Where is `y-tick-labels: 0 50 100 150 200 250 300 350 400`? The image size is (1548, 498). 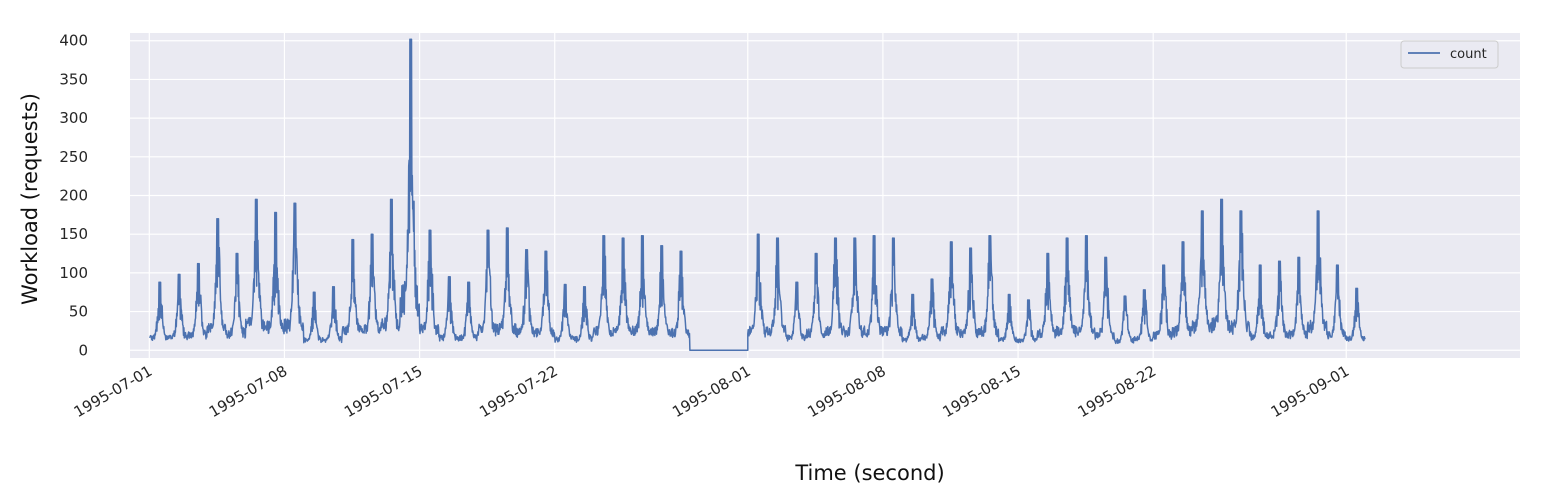
y-tick-labels: 0 50 100 150 200 250 300 350 400 is located at coordinates (73, 196).